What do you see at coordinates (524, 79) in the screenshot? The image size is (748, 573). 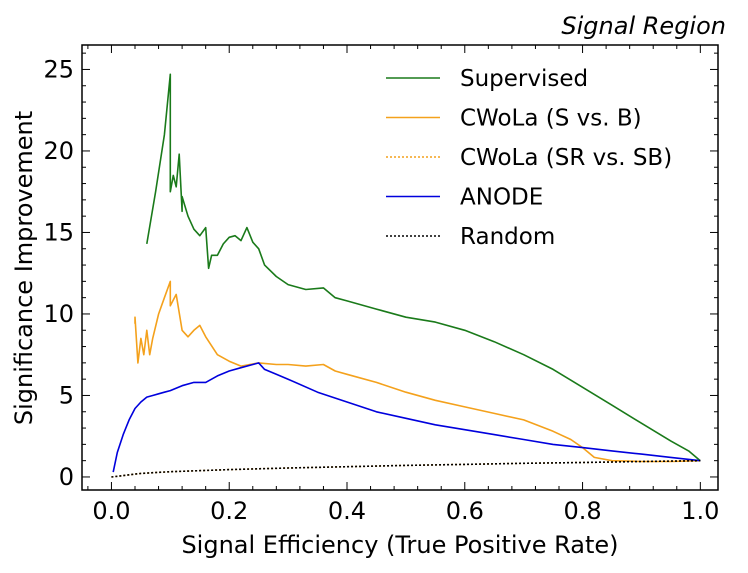 I see `legend-label-0: Supervised` at bounding box center [524, 79].